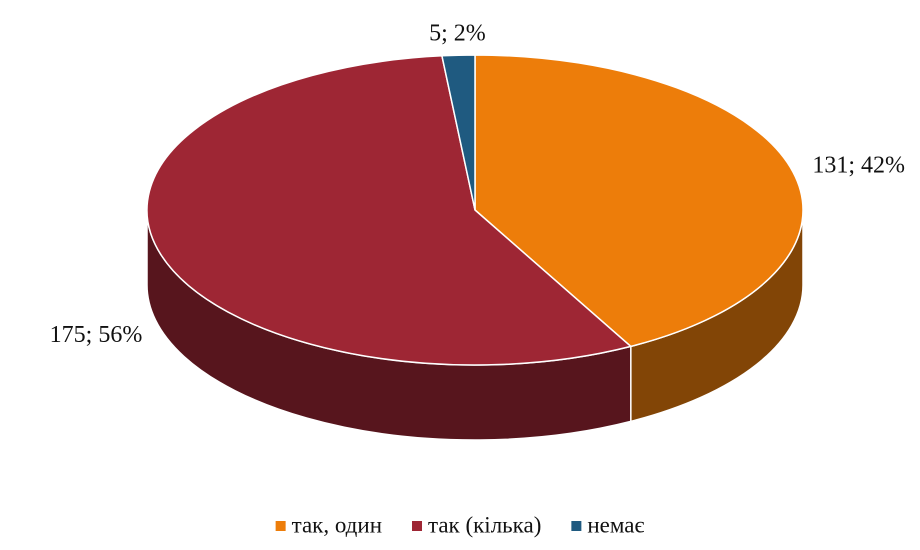 The image size is (920, 550). Describe the element at coordinates (458, 132) in the screenshot. I see `pie-slice` at that location.